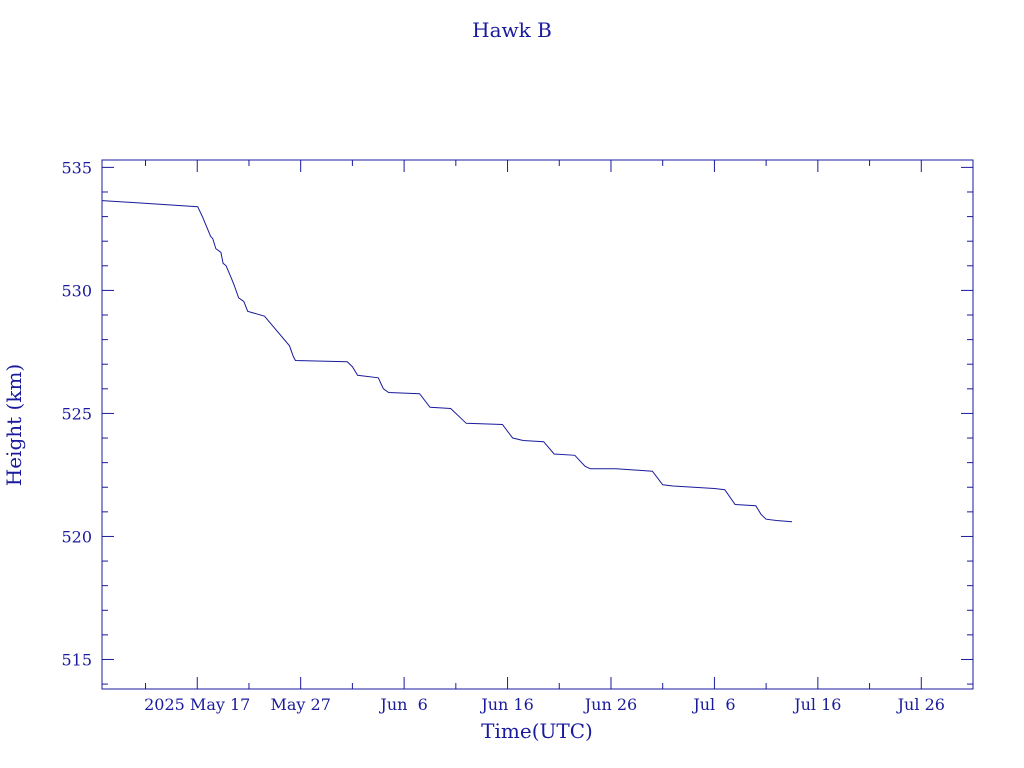 The height and width of the screenshot is (768, 1024). What do you see at coordinates (402, 704) in the screenshot?
I see `x-tick-label: Jun 6` at bounding box center [402, 704].